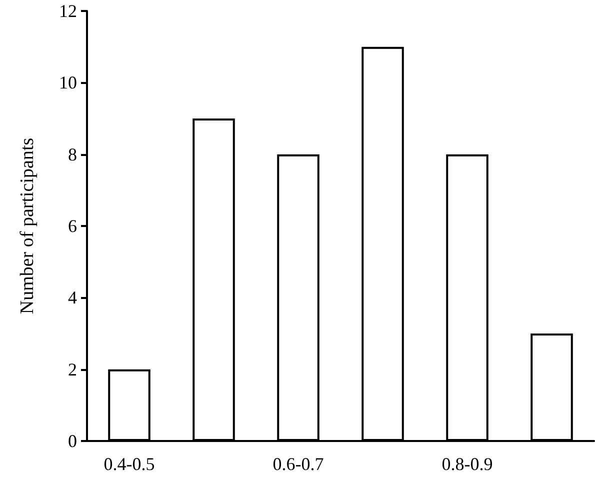  I want to click on y-tick-label: 0, so click(72, 441).